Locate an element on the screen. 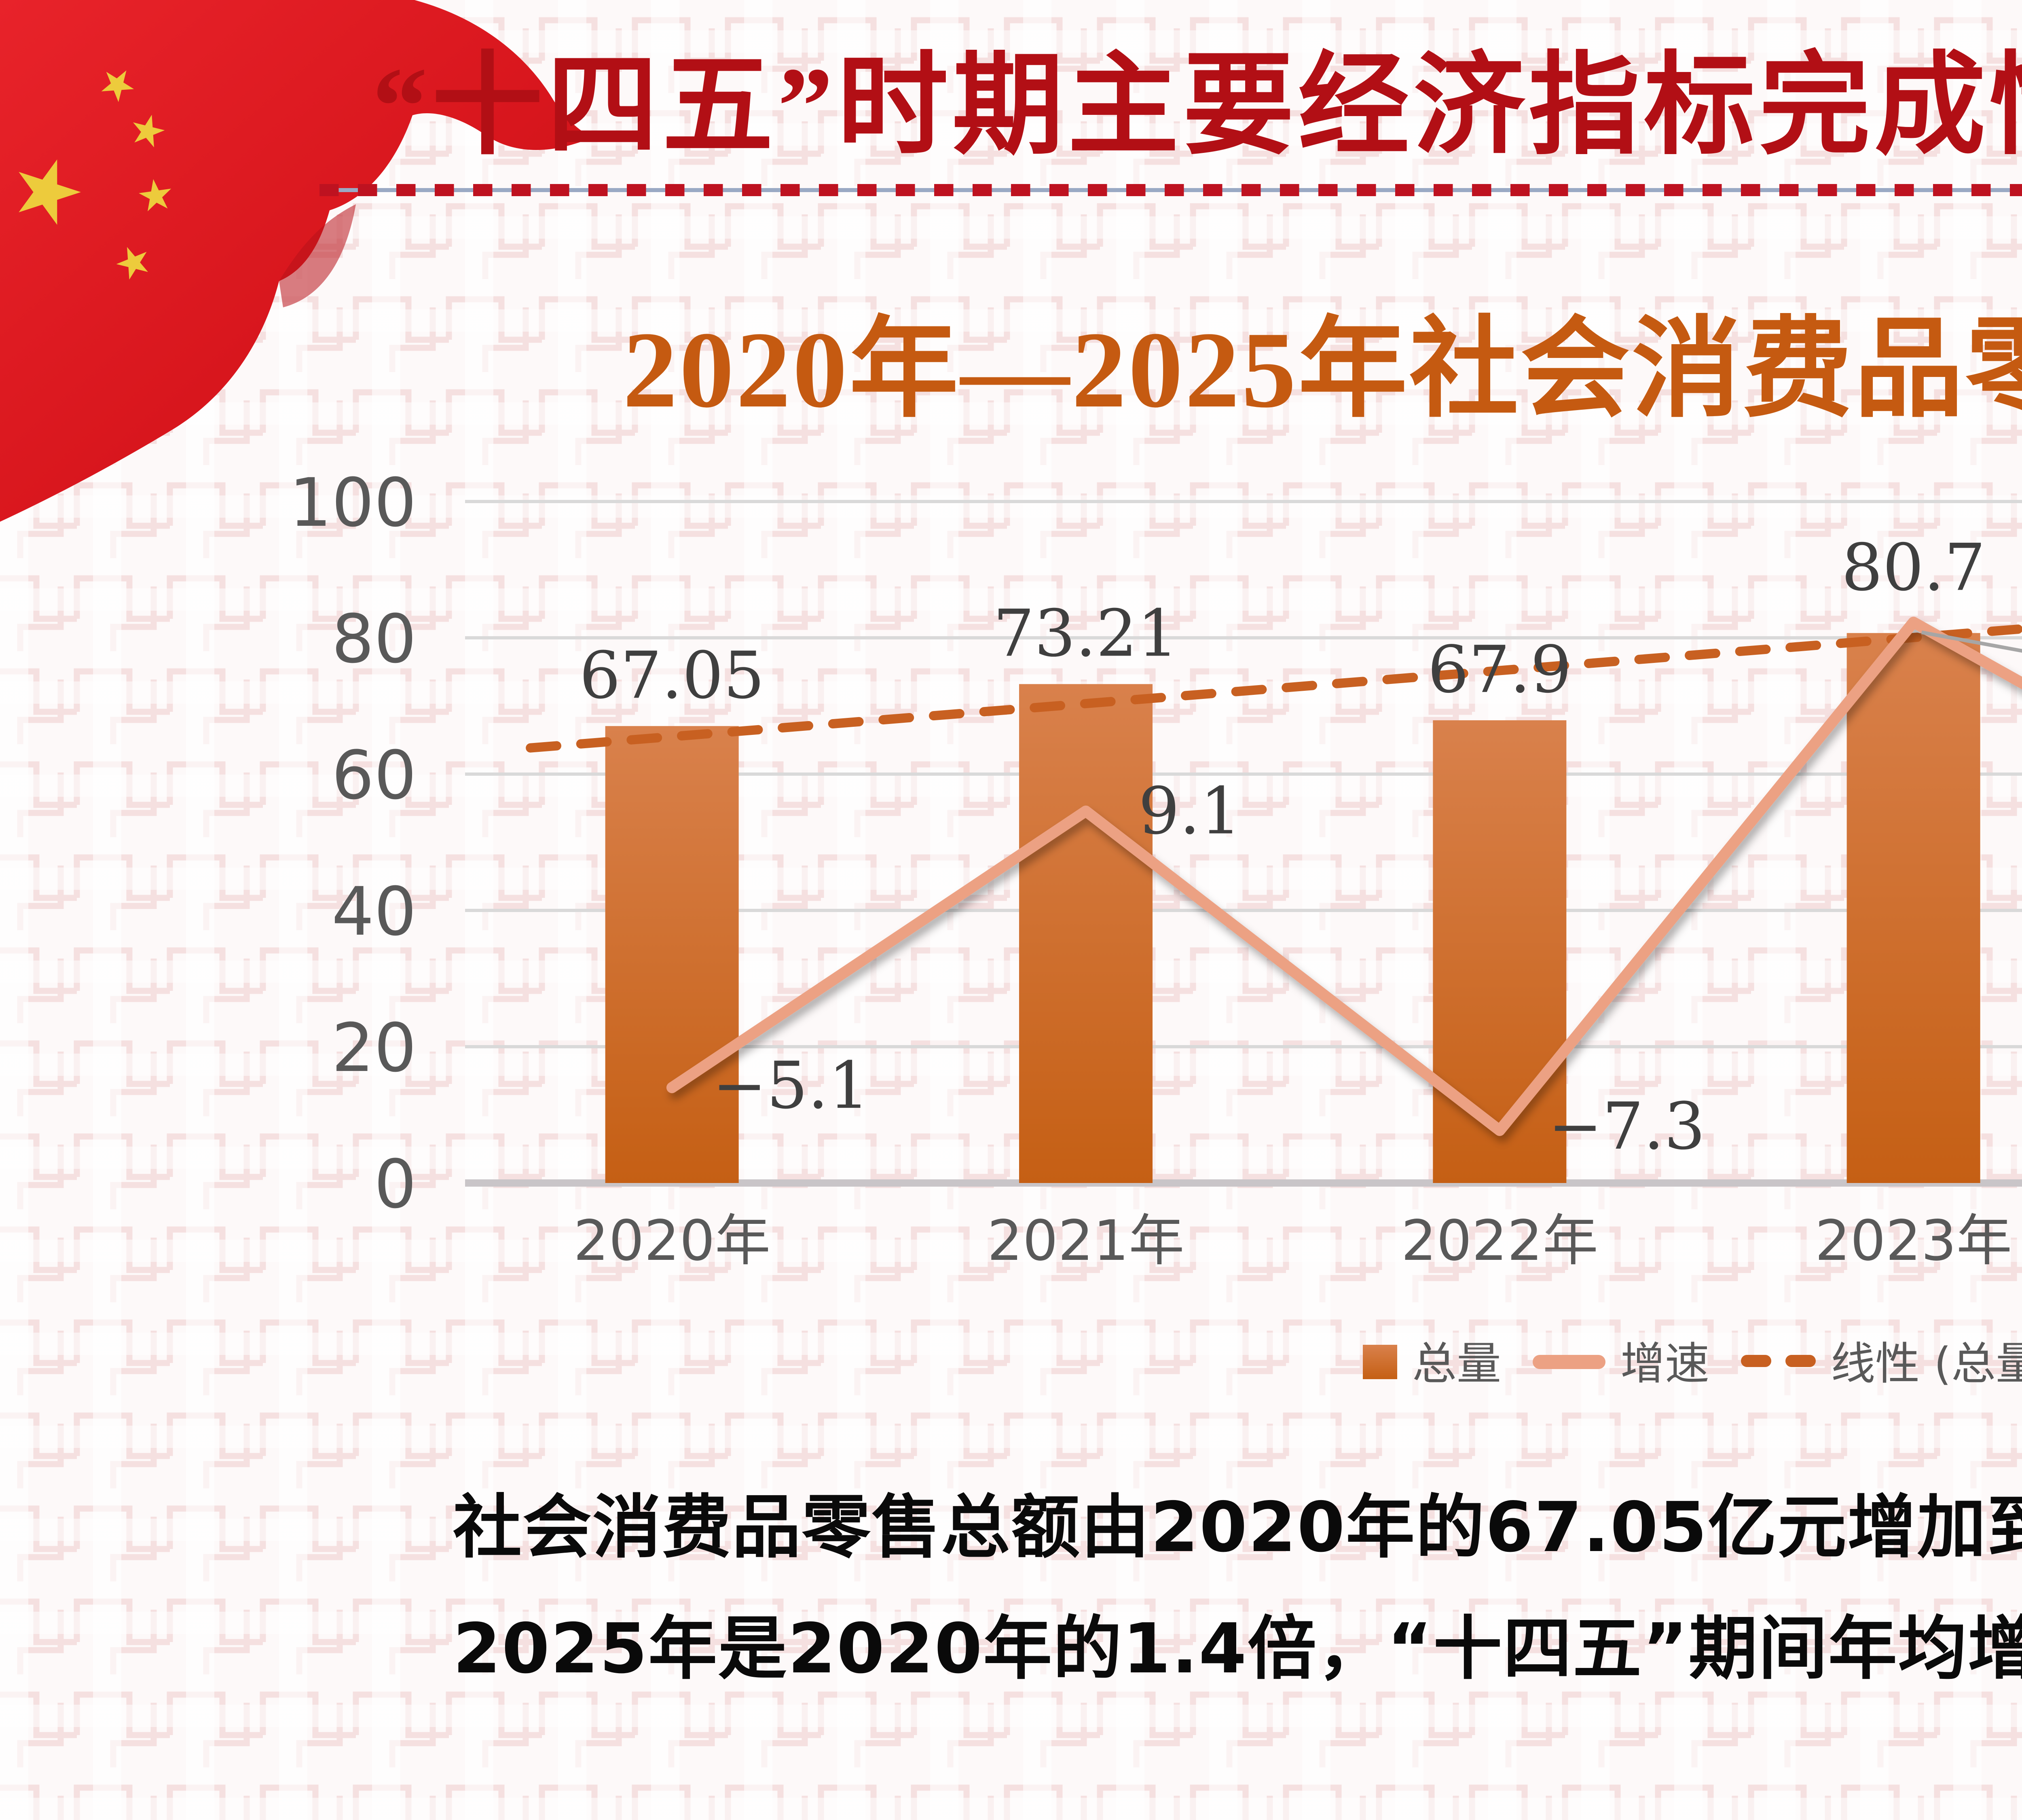 The width and height of the screenshot is (2022, 1820). x-axis-label: 2023年 is located at coordinates (1913, 1240).